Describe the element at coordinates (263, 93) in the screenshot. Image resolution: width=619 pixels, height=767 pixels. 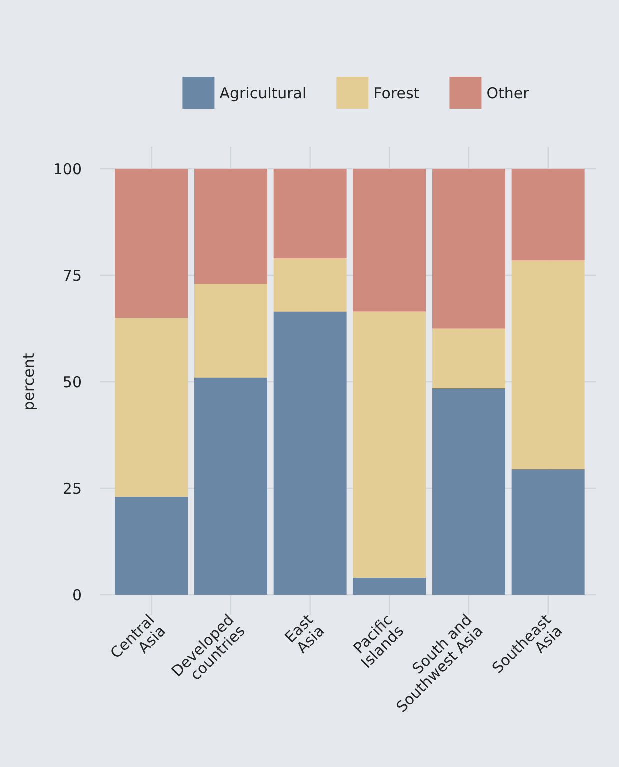
I see `legend-label: Agricultural` at that location.